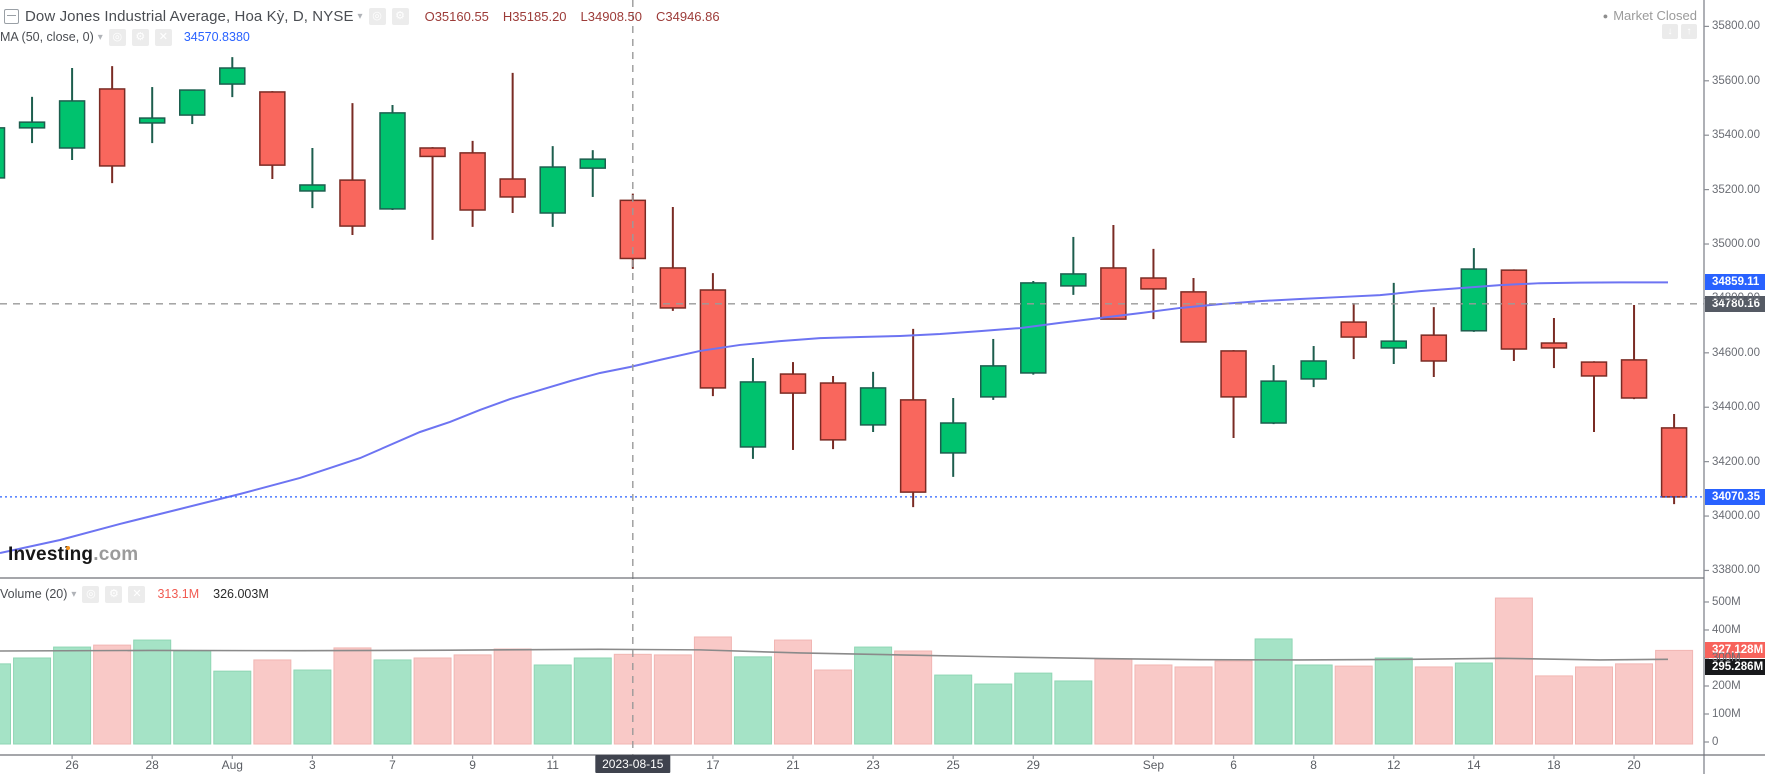 Image resolution: width=1765 pixels, height=774 pixels. Describe the element at coordinates (47, 37) in the screenshot. I see `ma-indicator-label: MA (50, close, 0)` at that location.